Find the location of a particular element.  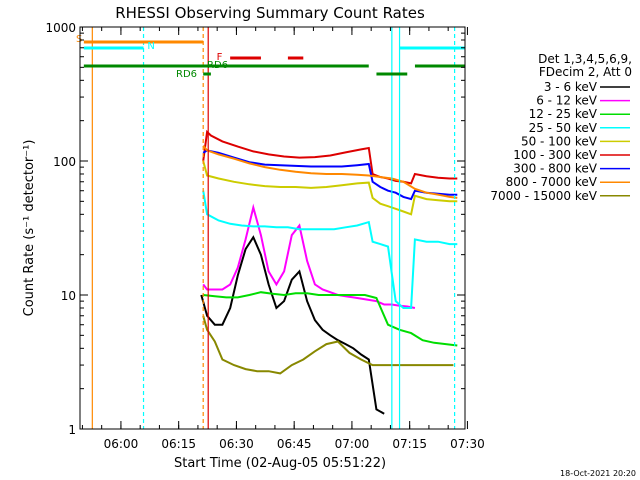

x-tick-label: 07:30 is located at coordinates (467, 444).